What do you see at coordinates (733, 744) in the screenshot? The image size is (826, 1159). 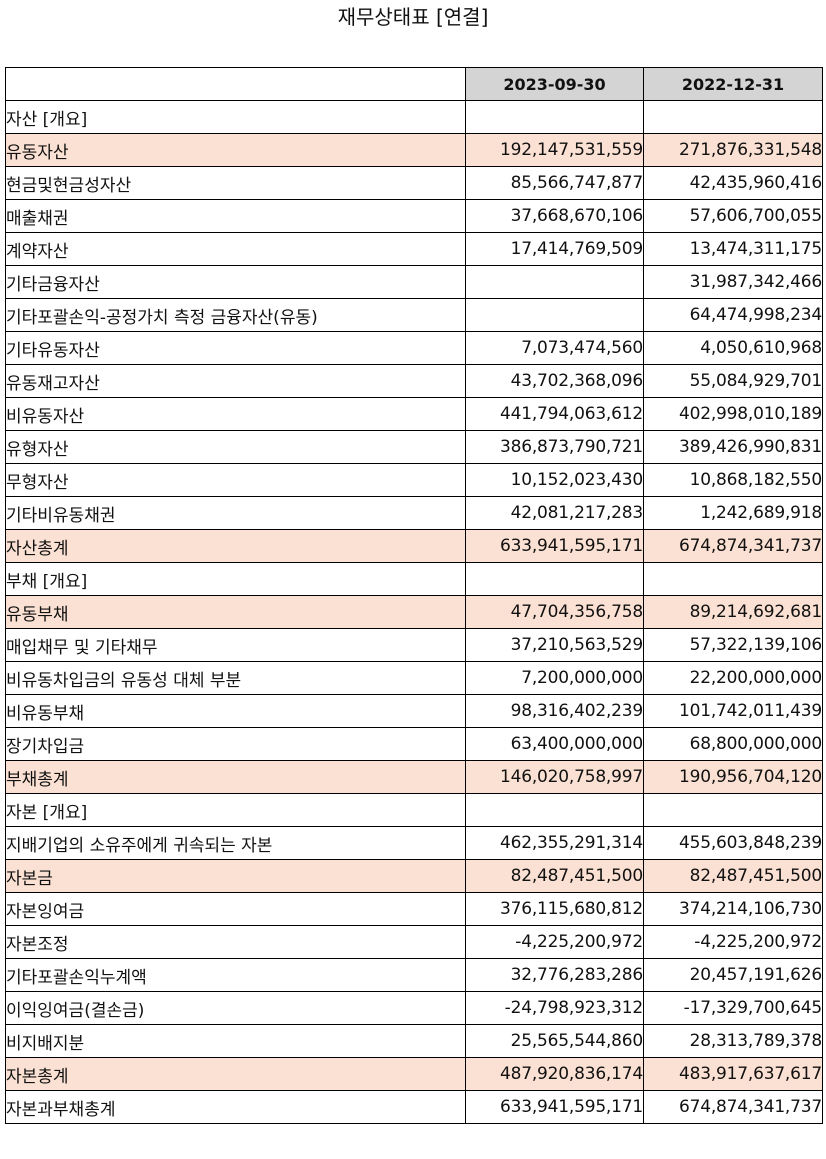 I see `value-2022-12-31: 68,800,000,000` at bounding box center [733, 744].